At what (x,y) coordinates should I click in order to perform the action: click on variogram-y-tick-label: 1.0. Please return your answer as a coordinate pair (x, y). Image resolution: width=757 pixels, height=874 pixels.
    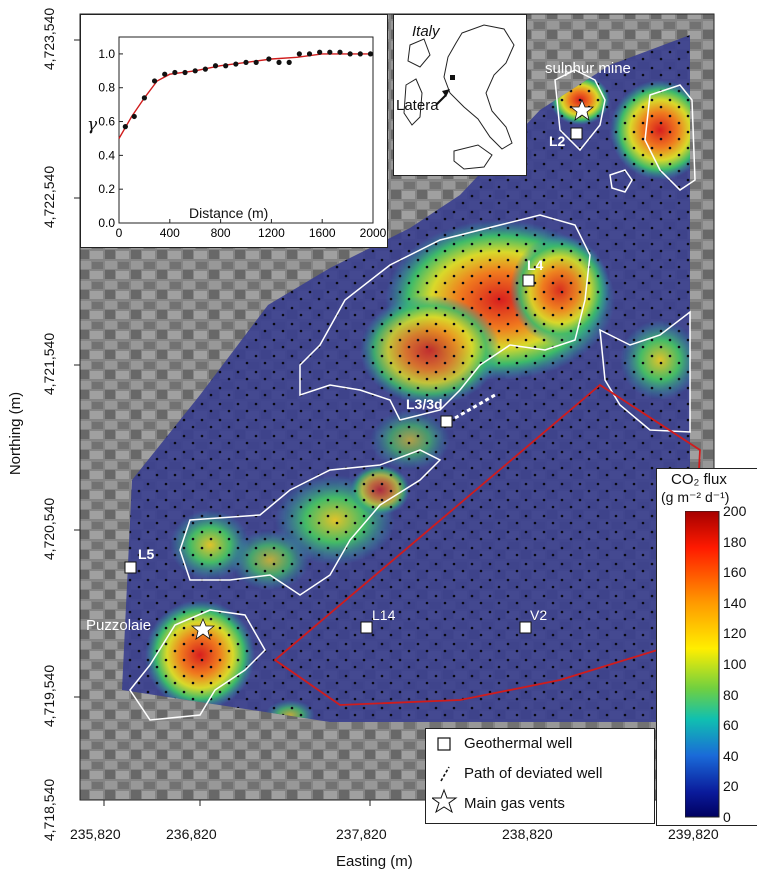
    Looking at the image, I should click on (106, 54).